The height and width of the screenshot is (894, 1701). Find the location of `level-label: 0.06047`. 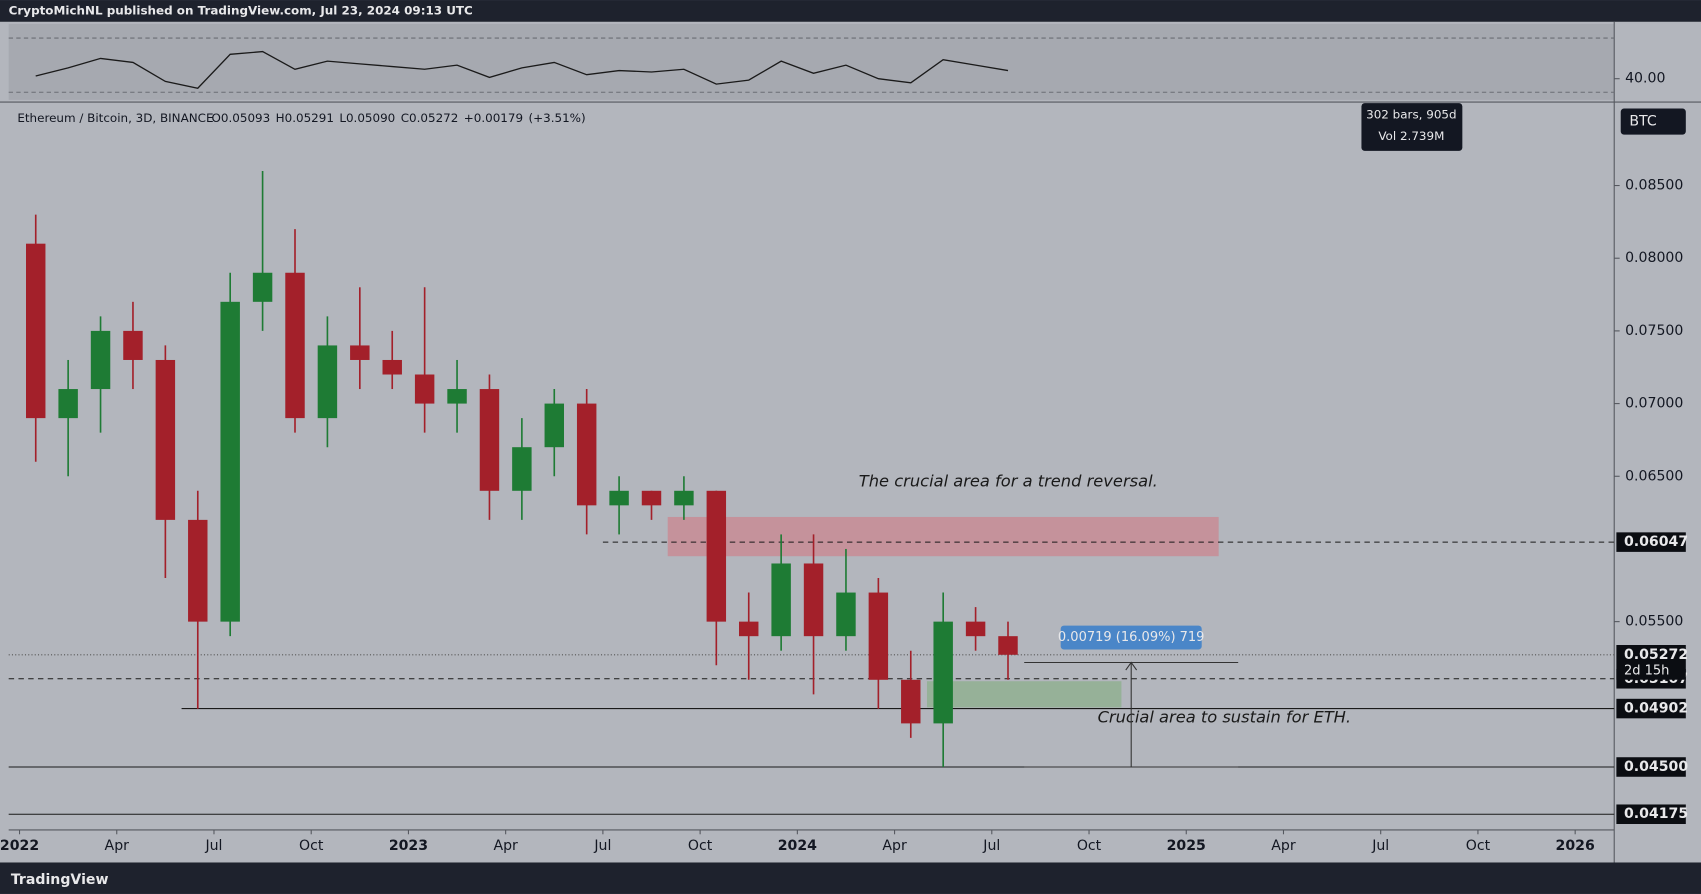

level-label: 0.06047 is located at coordinates (1656, 542).